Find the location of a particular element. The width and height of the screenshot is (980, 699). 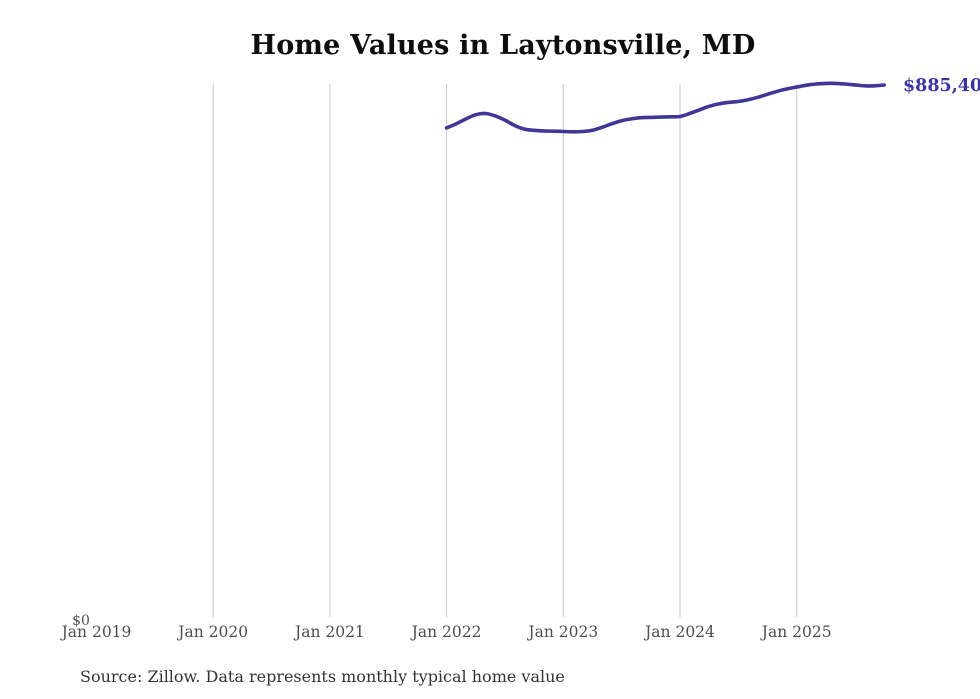

chart-title: Home Values in Laytonsville, MD is located at coordinates (503, 45).